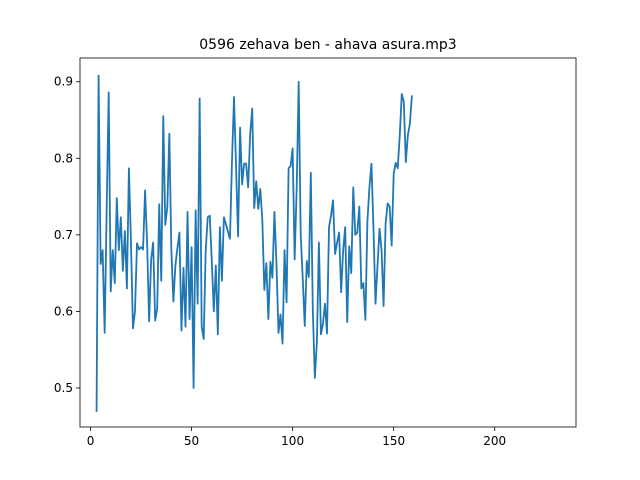  I want to click on x-tick-label: 150, so click(393, 441).